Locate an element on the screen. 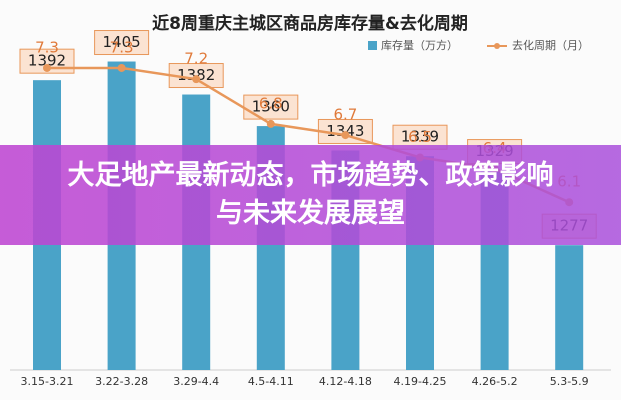  chart-title: 近8周重庆主城区商品房库存量&去化周期 is located at coordinates (310, 23).